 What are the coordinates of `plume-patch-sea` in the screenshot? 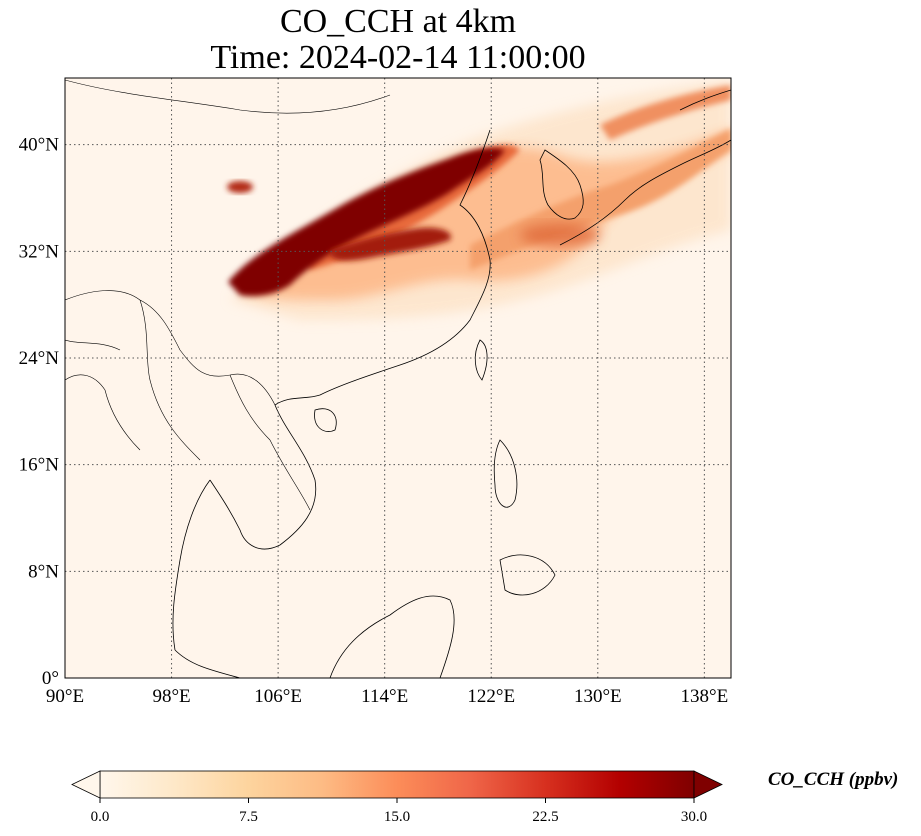 It's located at (560, 235).